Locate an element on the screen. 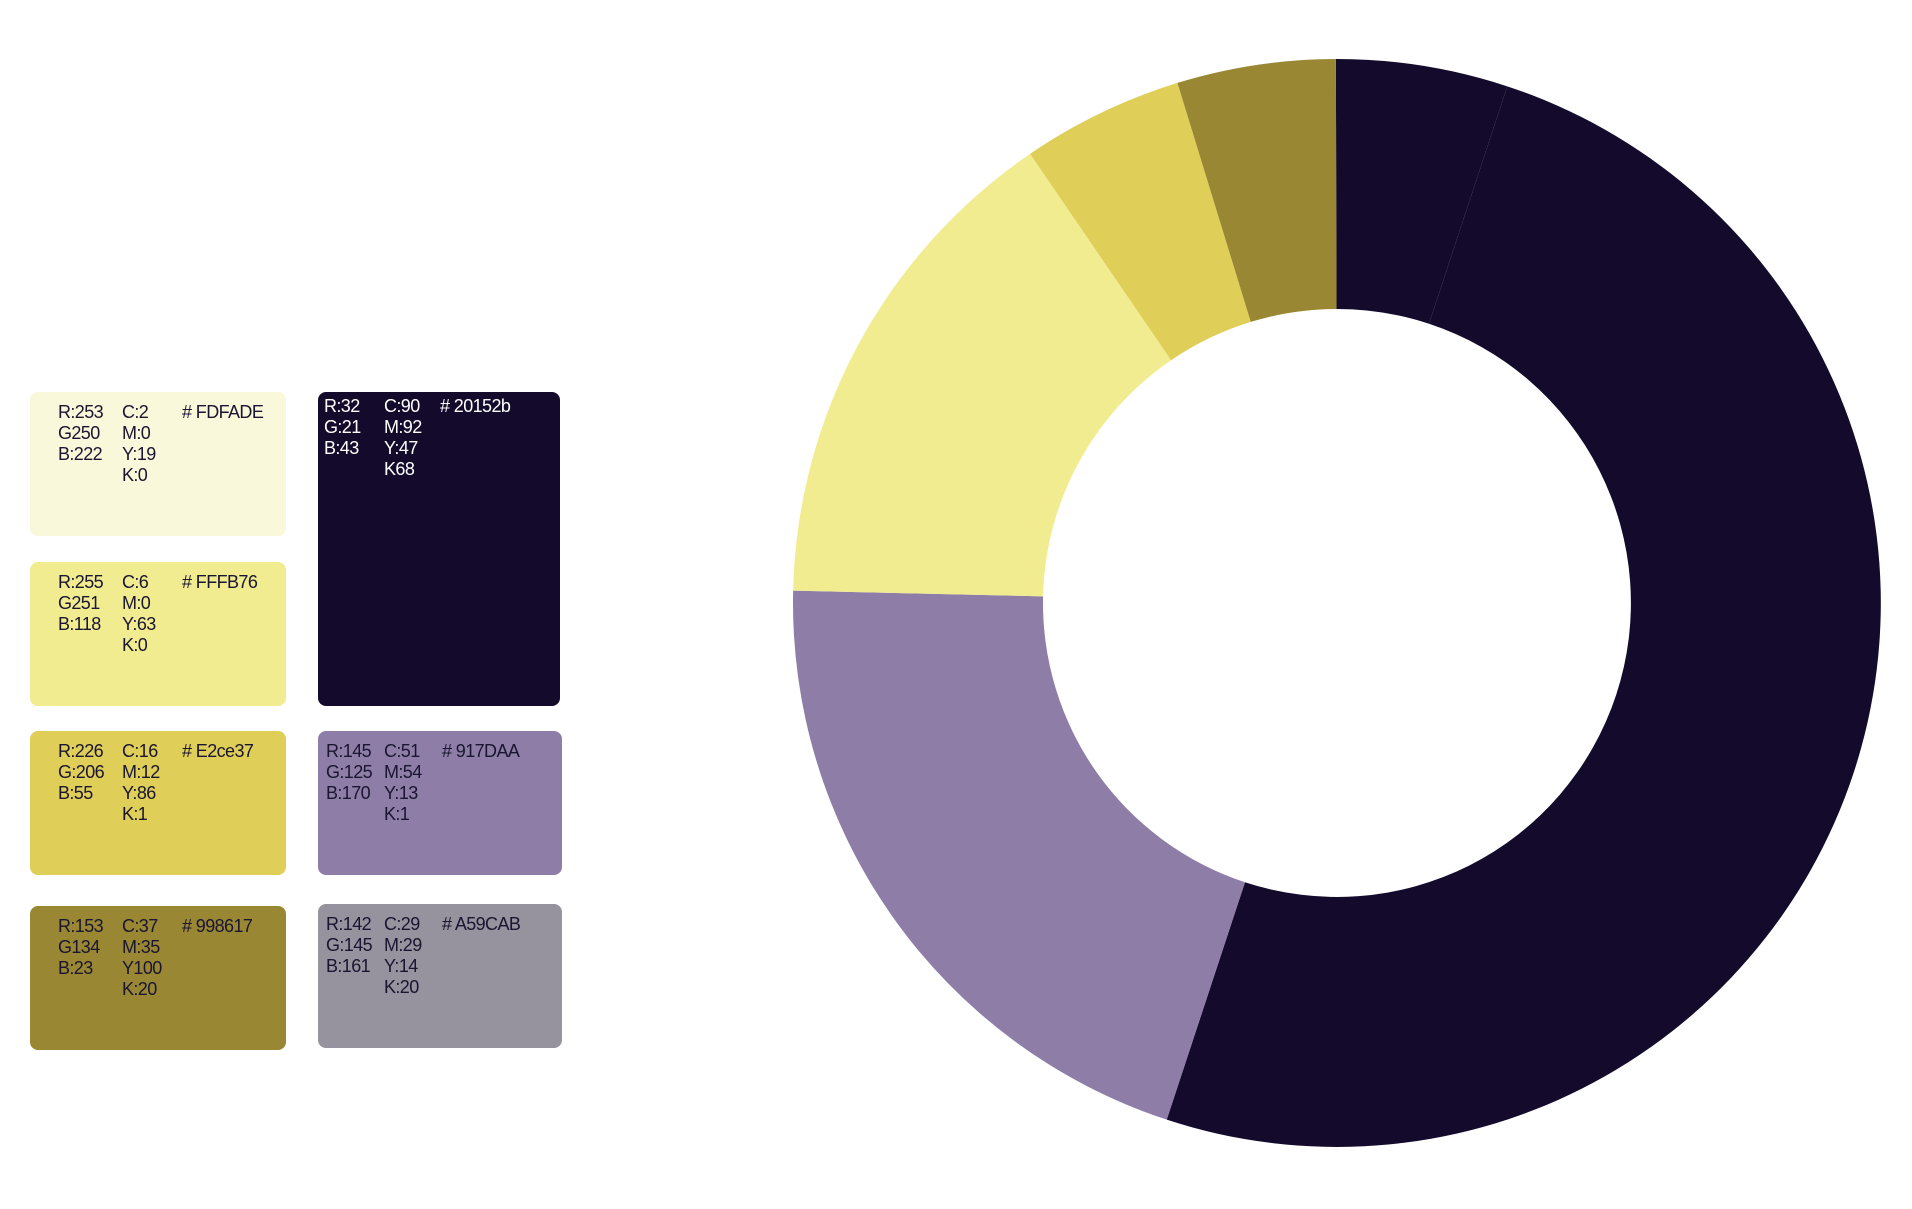 The image size is (1912, 1209). swatch-rgb: R:32 G:21 B:43 is located at coordinates (342, 427).